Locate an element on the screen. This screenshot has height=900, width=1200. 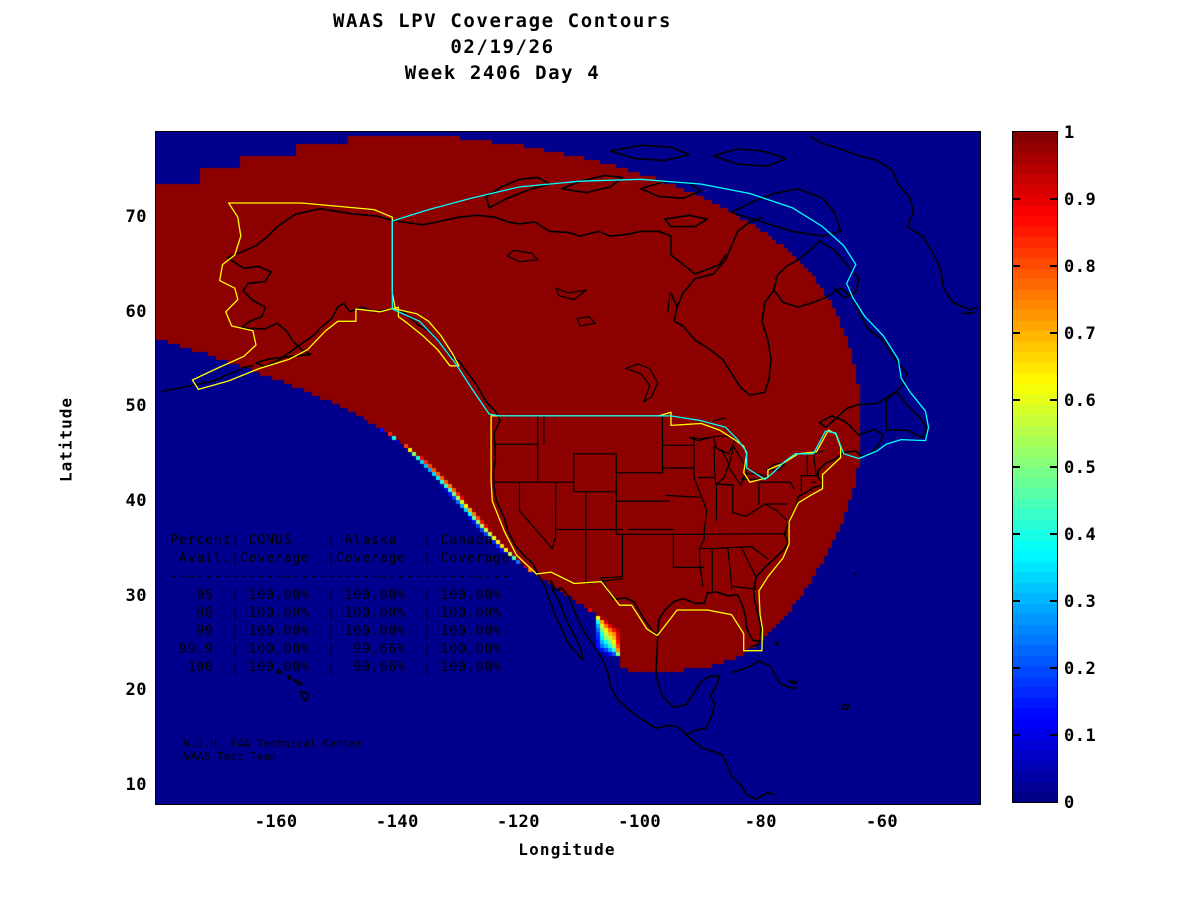
stats-row: 95 | 100.00% | 100.00% | 100.00% is located at coordinates (336, 594).